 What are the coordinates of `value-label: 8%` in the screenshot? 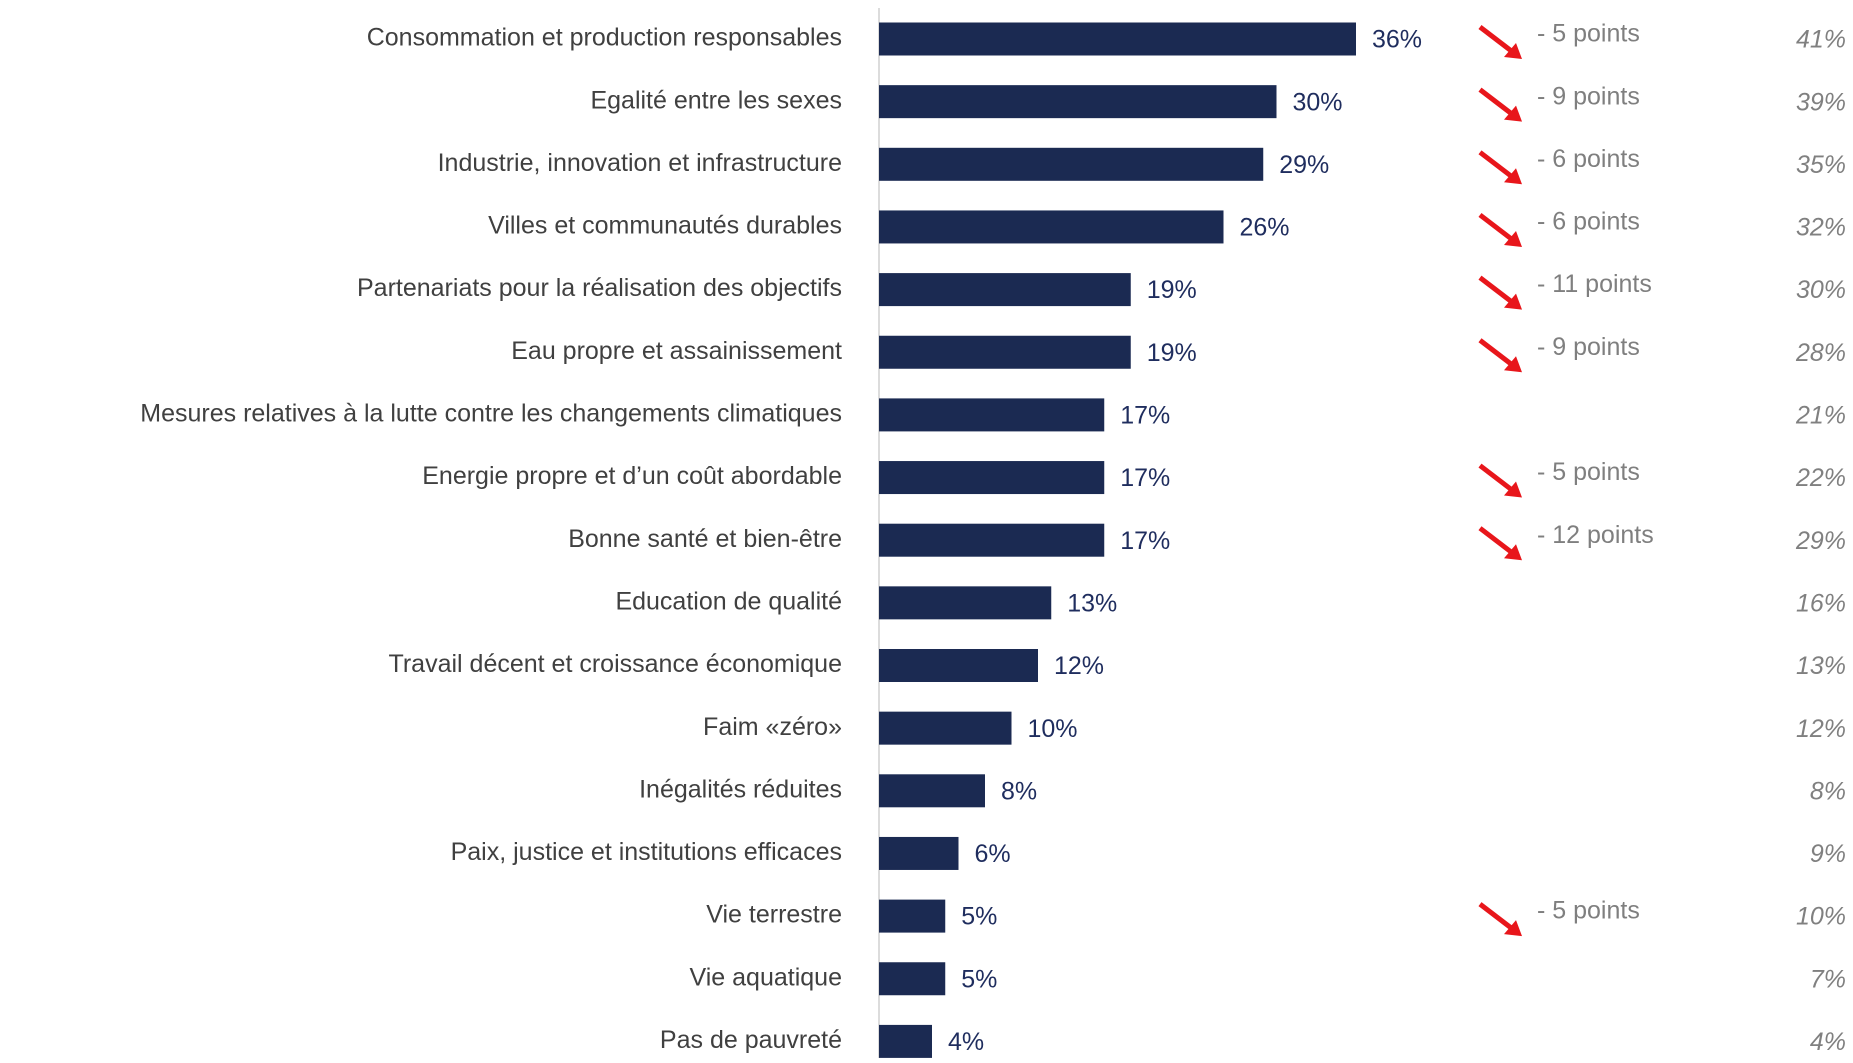 It's located at (1019, 791).